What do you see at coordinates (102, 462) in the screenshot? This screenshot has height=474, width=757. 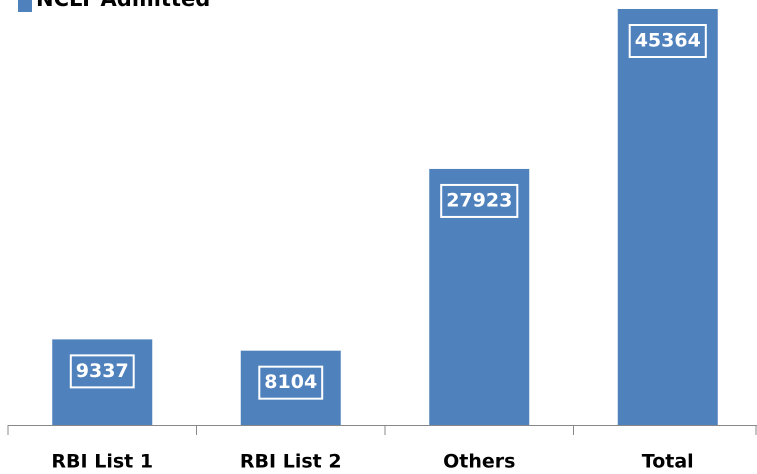 I see `x-tick-label: RBI List 1` at bounding box center [102, 462].